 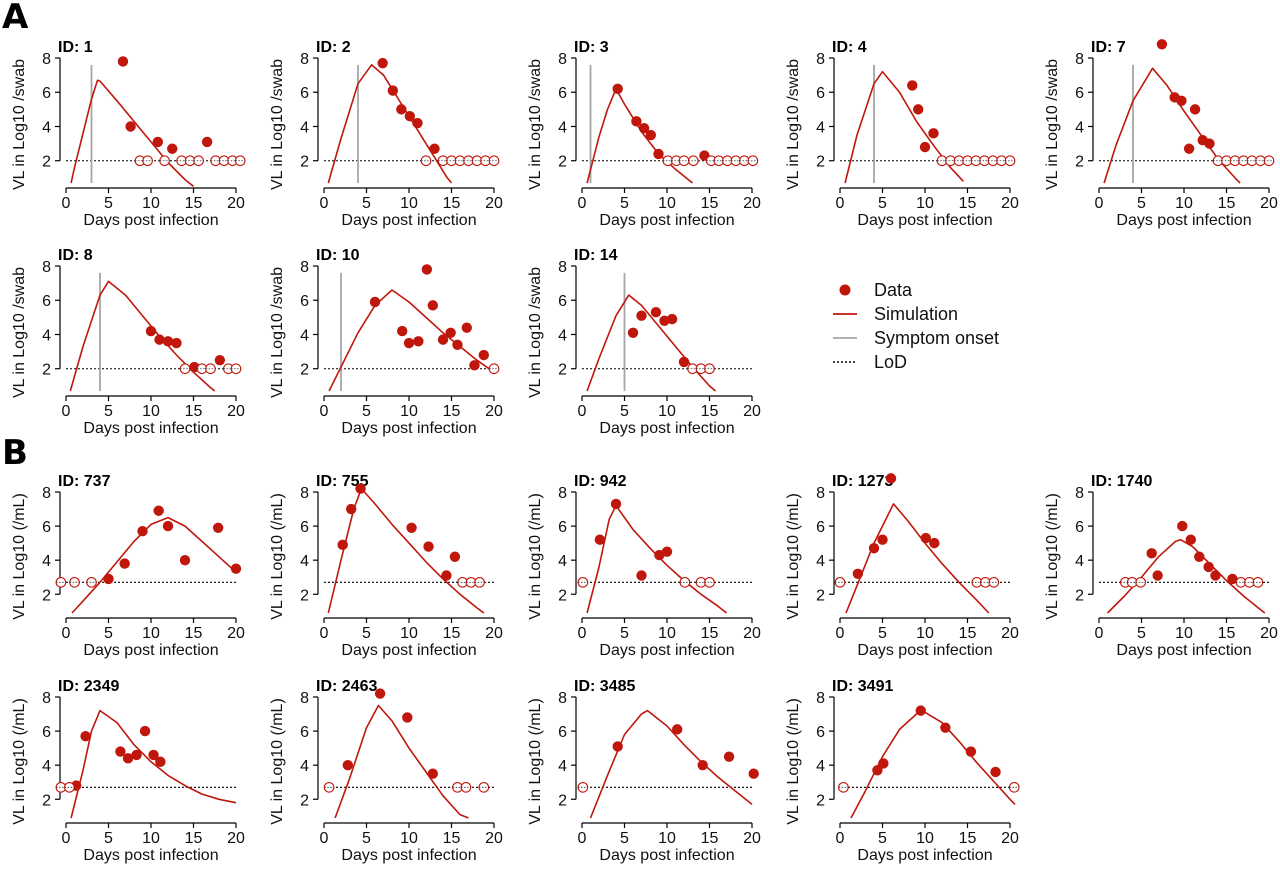 What do you see at coordinates (596, 255) in the screenshot?
I see `subplot-title: ID: 14` at bounding box center [596, 255].